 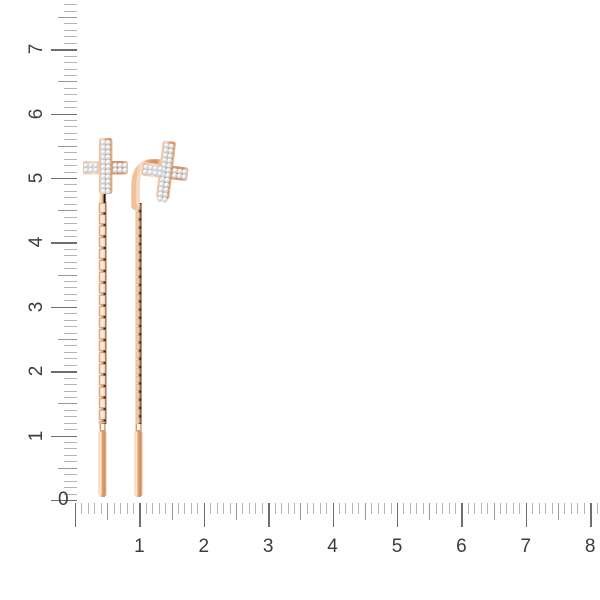 What do you see at coordinates (397, 546) in the screenshot?
I see `horizontal-ruler-label: 5` at bounding box center [397, 546].